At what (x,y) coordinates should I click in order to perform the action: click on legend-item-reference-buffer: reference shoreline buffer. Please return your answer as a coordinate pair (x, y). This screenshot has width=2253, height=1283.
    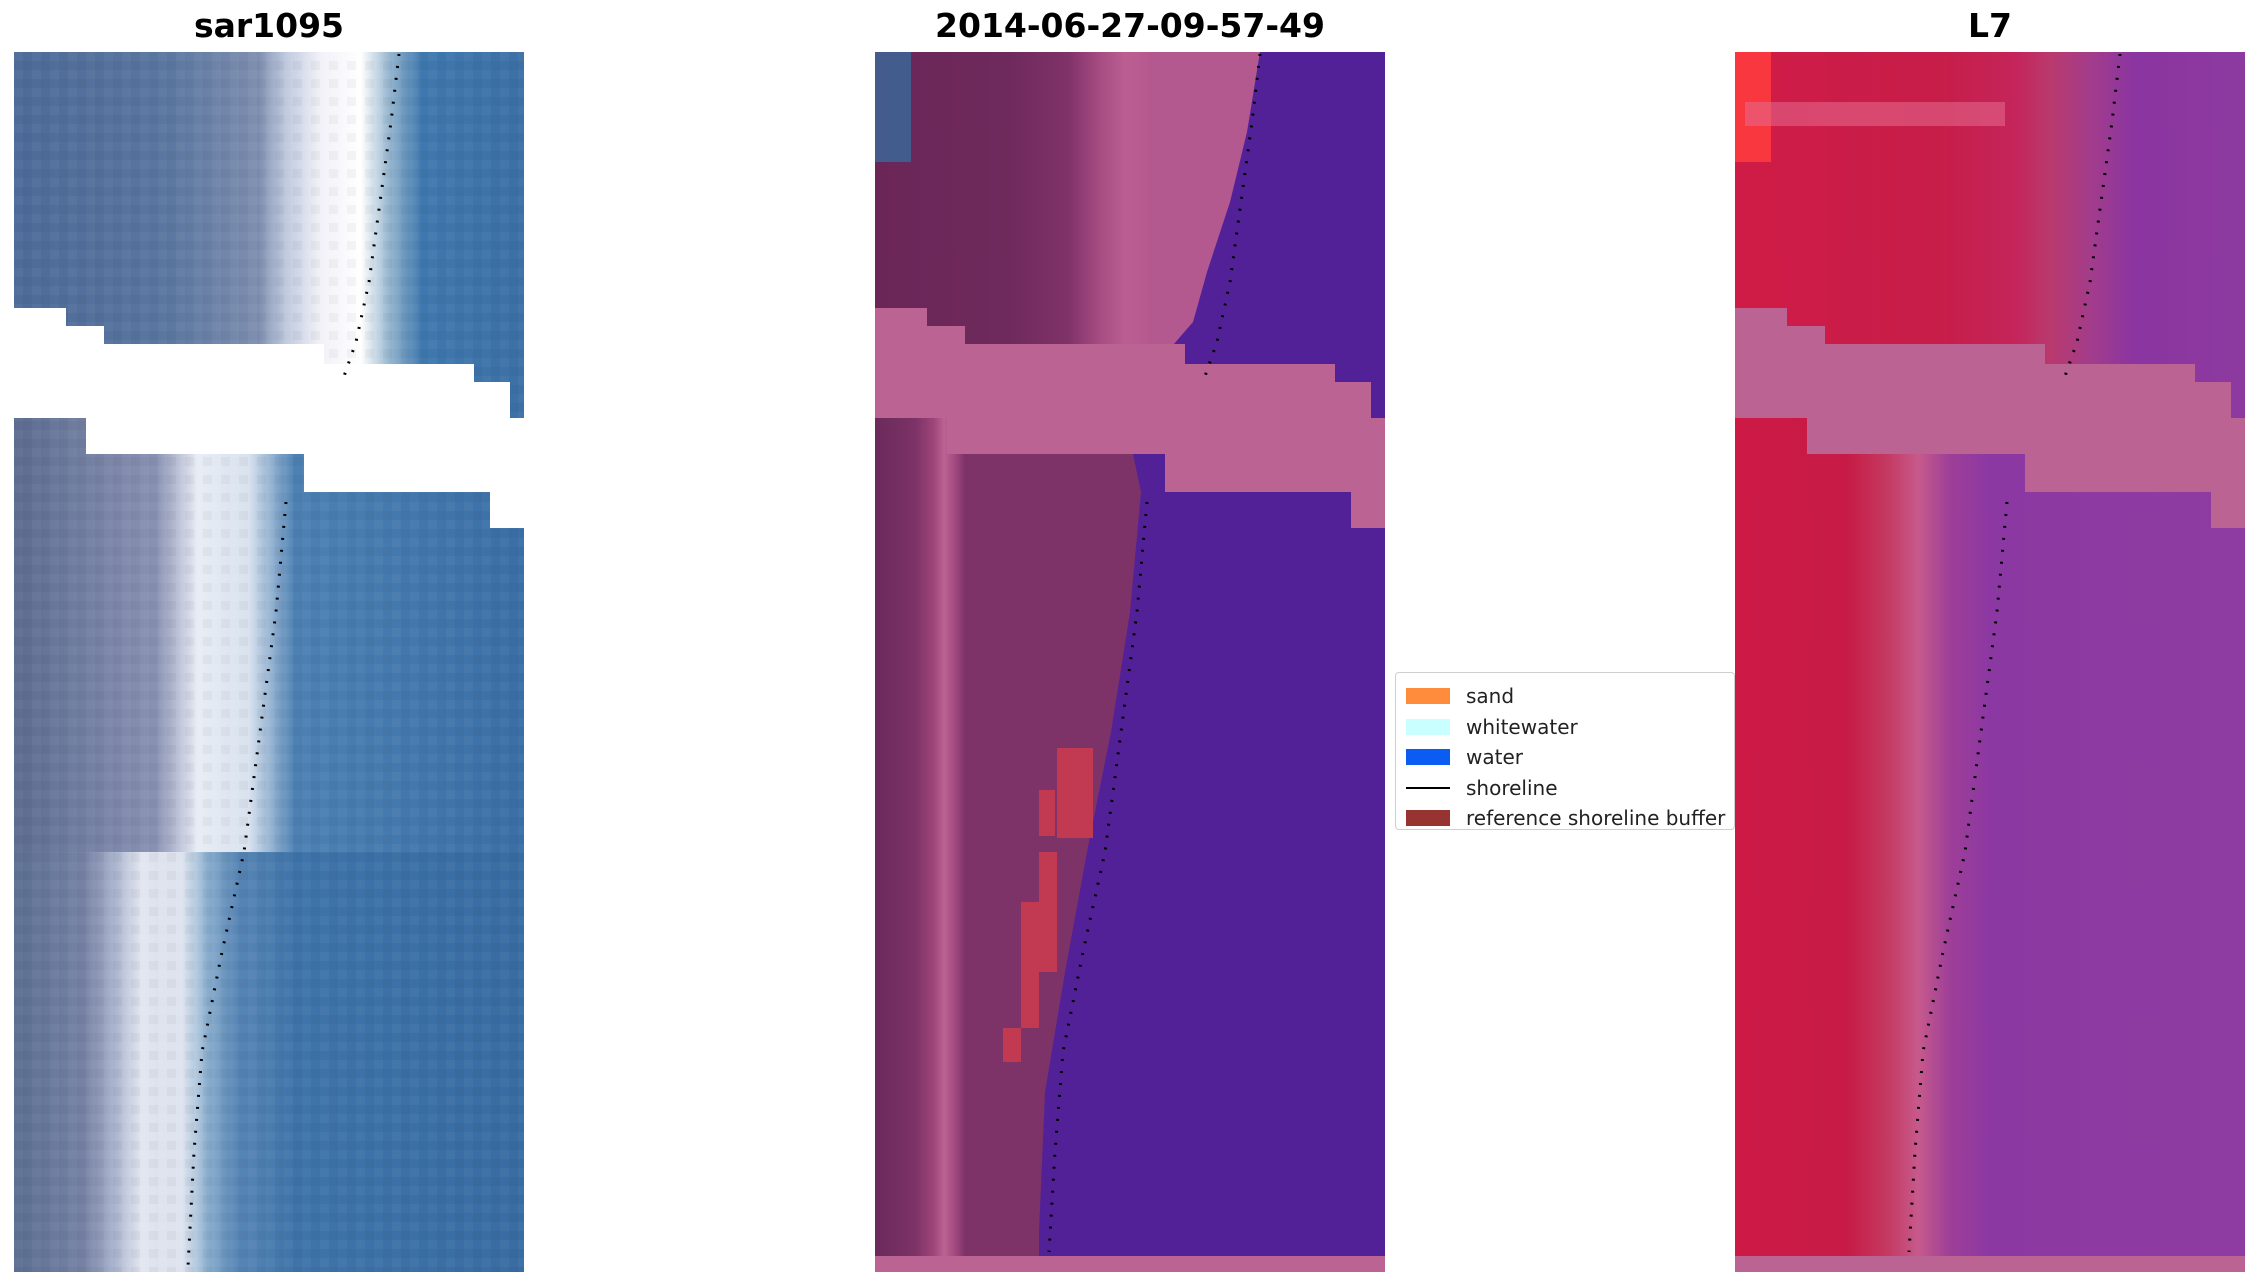
    Looking at the image, I should click on (1566, 818).